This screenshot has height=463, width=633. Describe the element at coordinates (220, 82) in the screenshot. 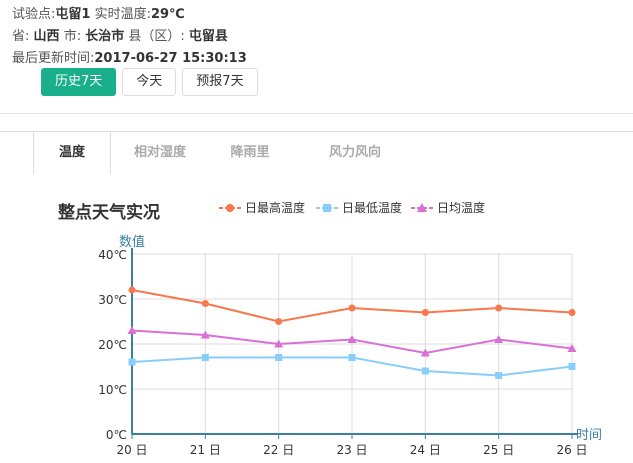

I see `forecast-7-days-button: 预报7天` at that location.